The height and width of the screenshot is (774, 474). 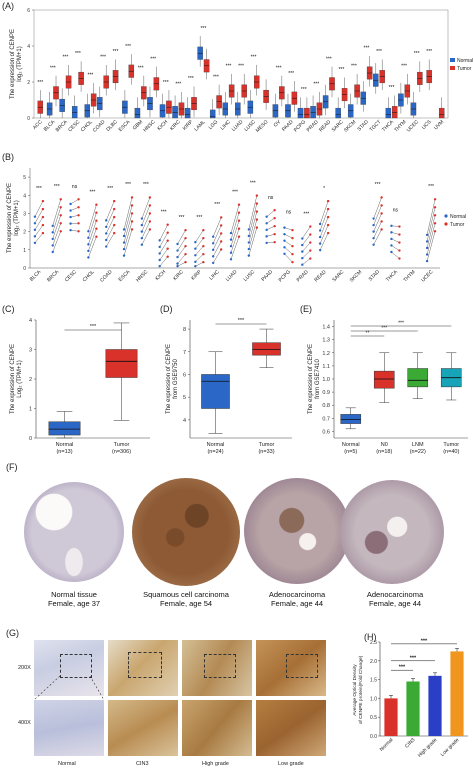 What do you see at coordinates (266, 349) in the screenshot?
I see `box-Tumor` at bounding box center [266, 349].